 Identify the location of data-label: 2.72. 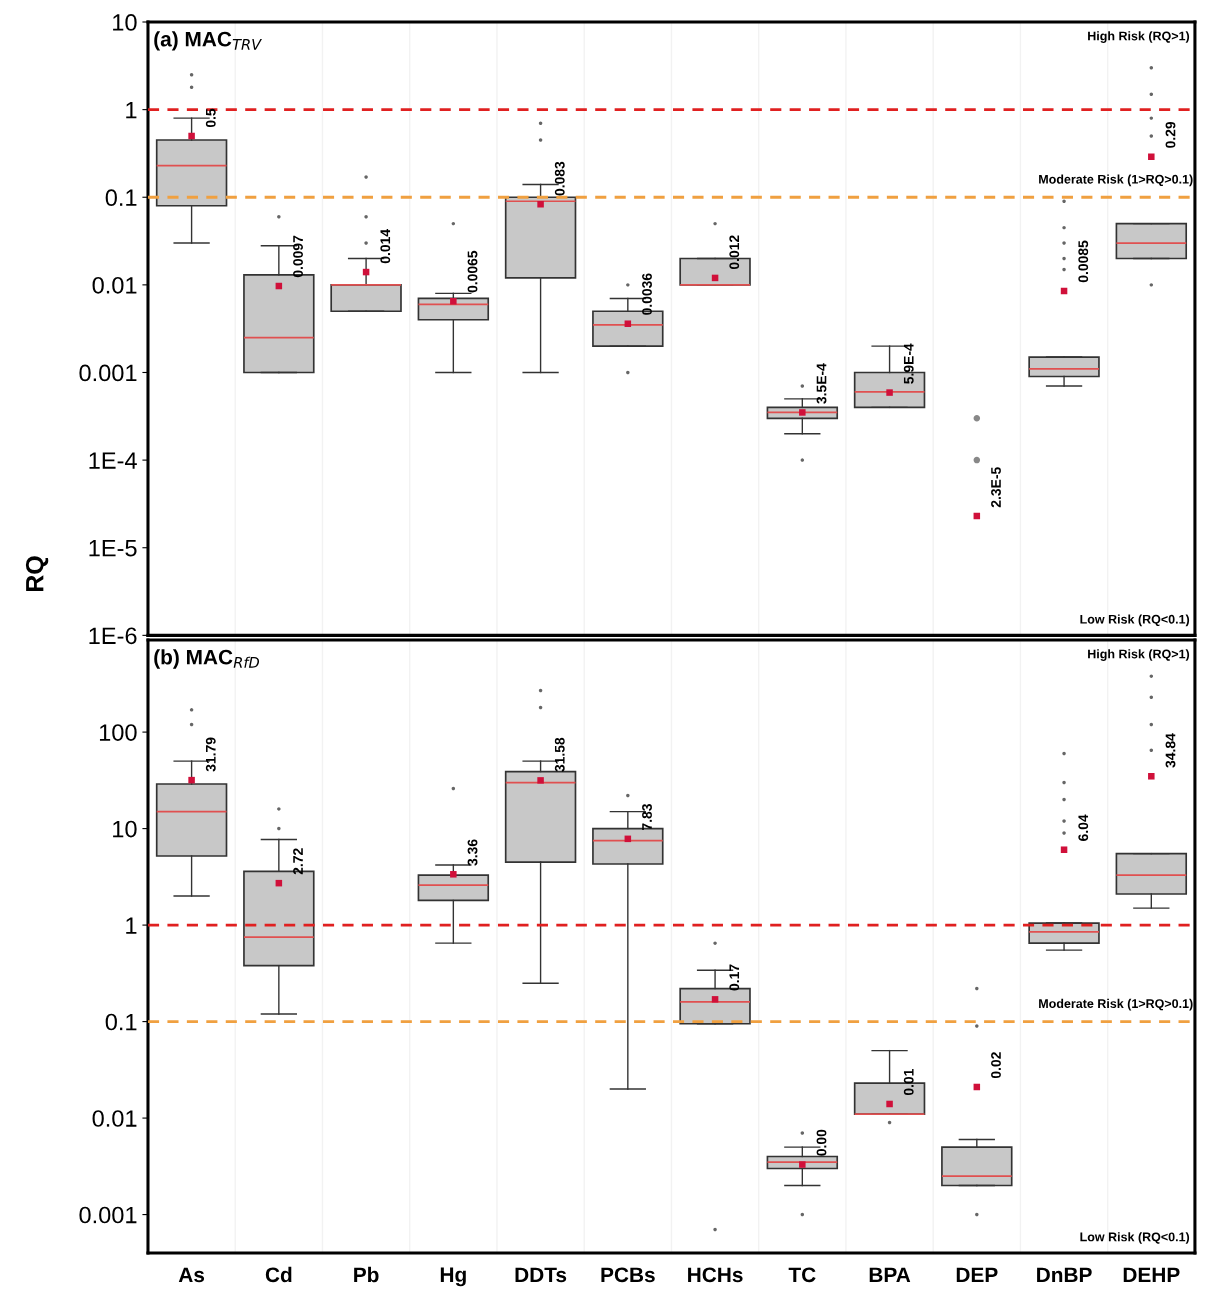
(298, 861).